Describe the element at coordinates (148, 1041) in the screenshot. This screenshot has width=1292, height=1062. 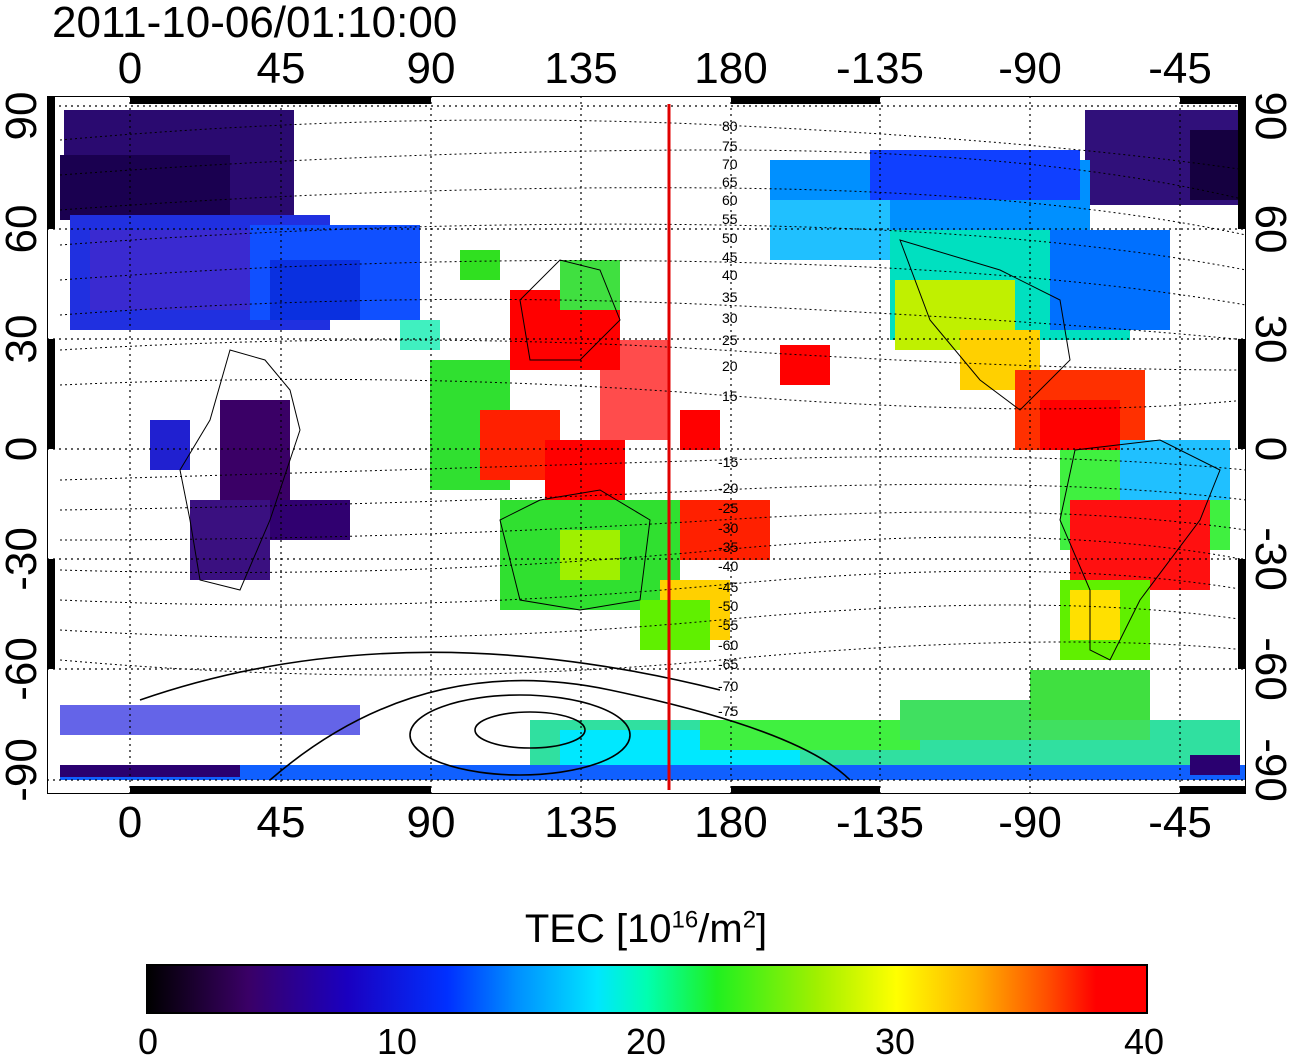
I see `colorbar-tick: 0` at that location.